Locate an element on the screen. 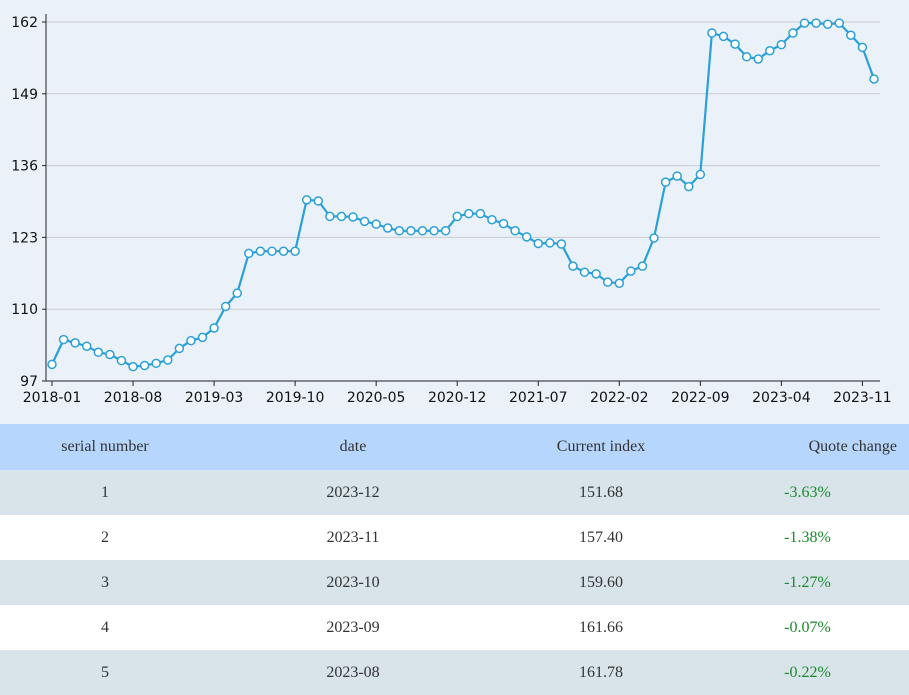 This screenshot has width=909, height=695. date-cell: 2023-12 is located at coordinates (353, 492).